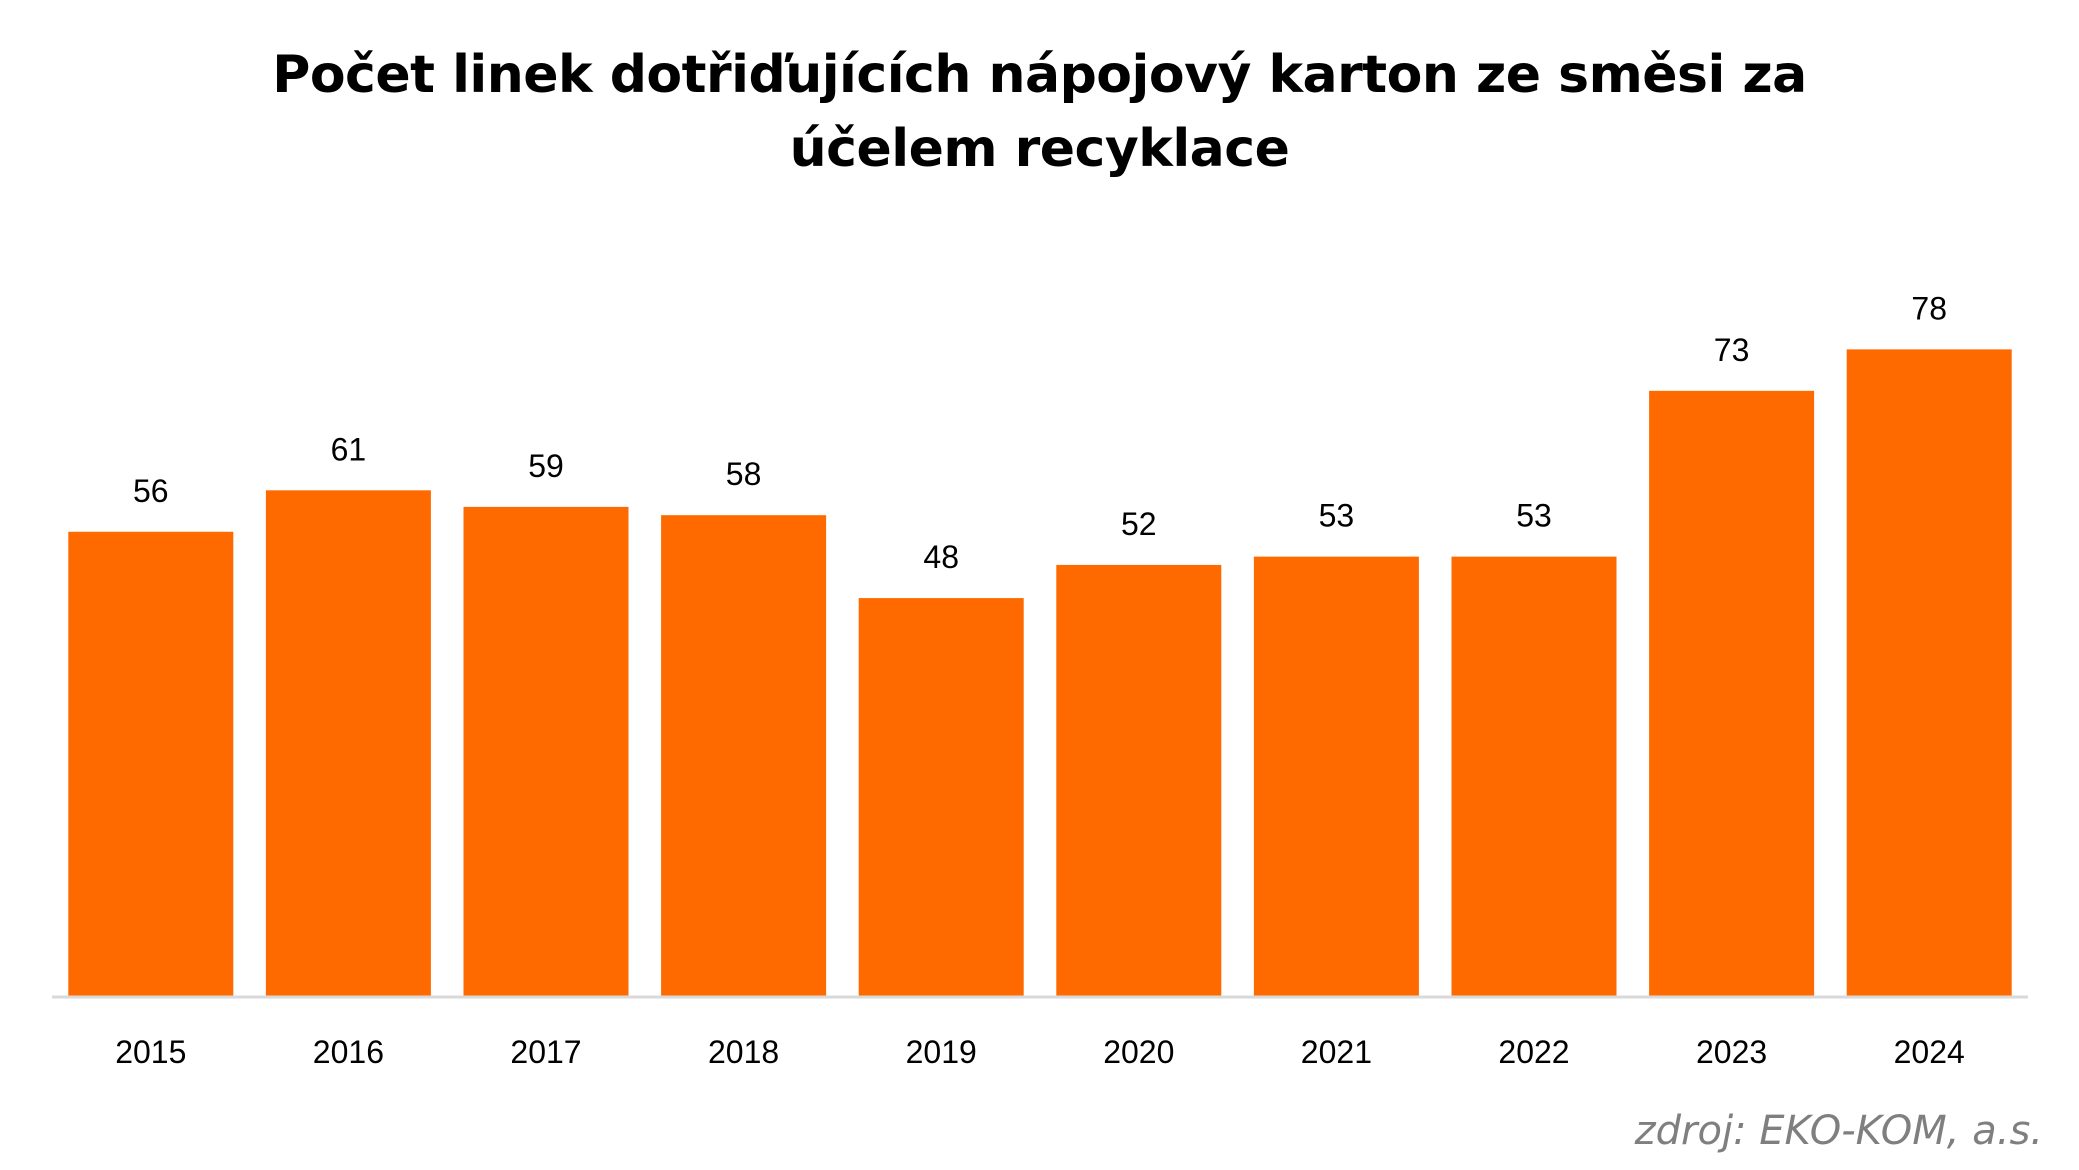  Describe the element at coordinates (545, 1052) in the screenshot. I see `x-tick-label-2017: 2017` at that location.